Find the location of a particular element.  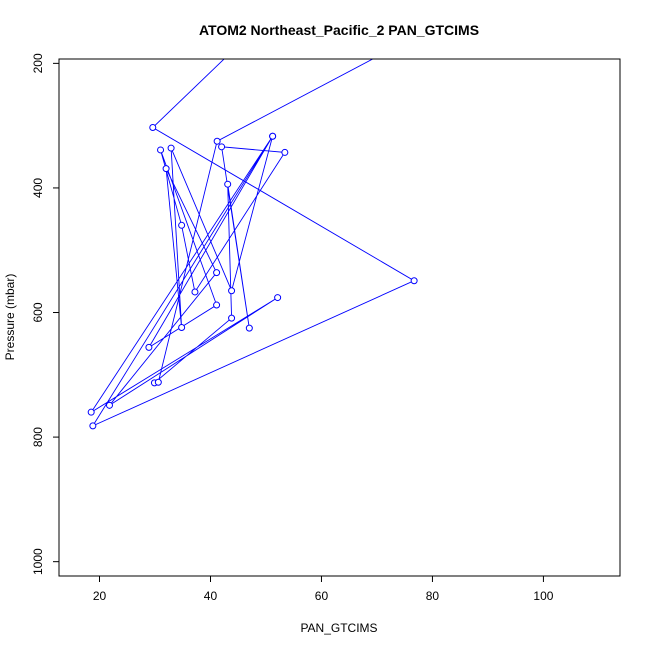

x-tick-label: 100 is located at coordinates (543, 596).